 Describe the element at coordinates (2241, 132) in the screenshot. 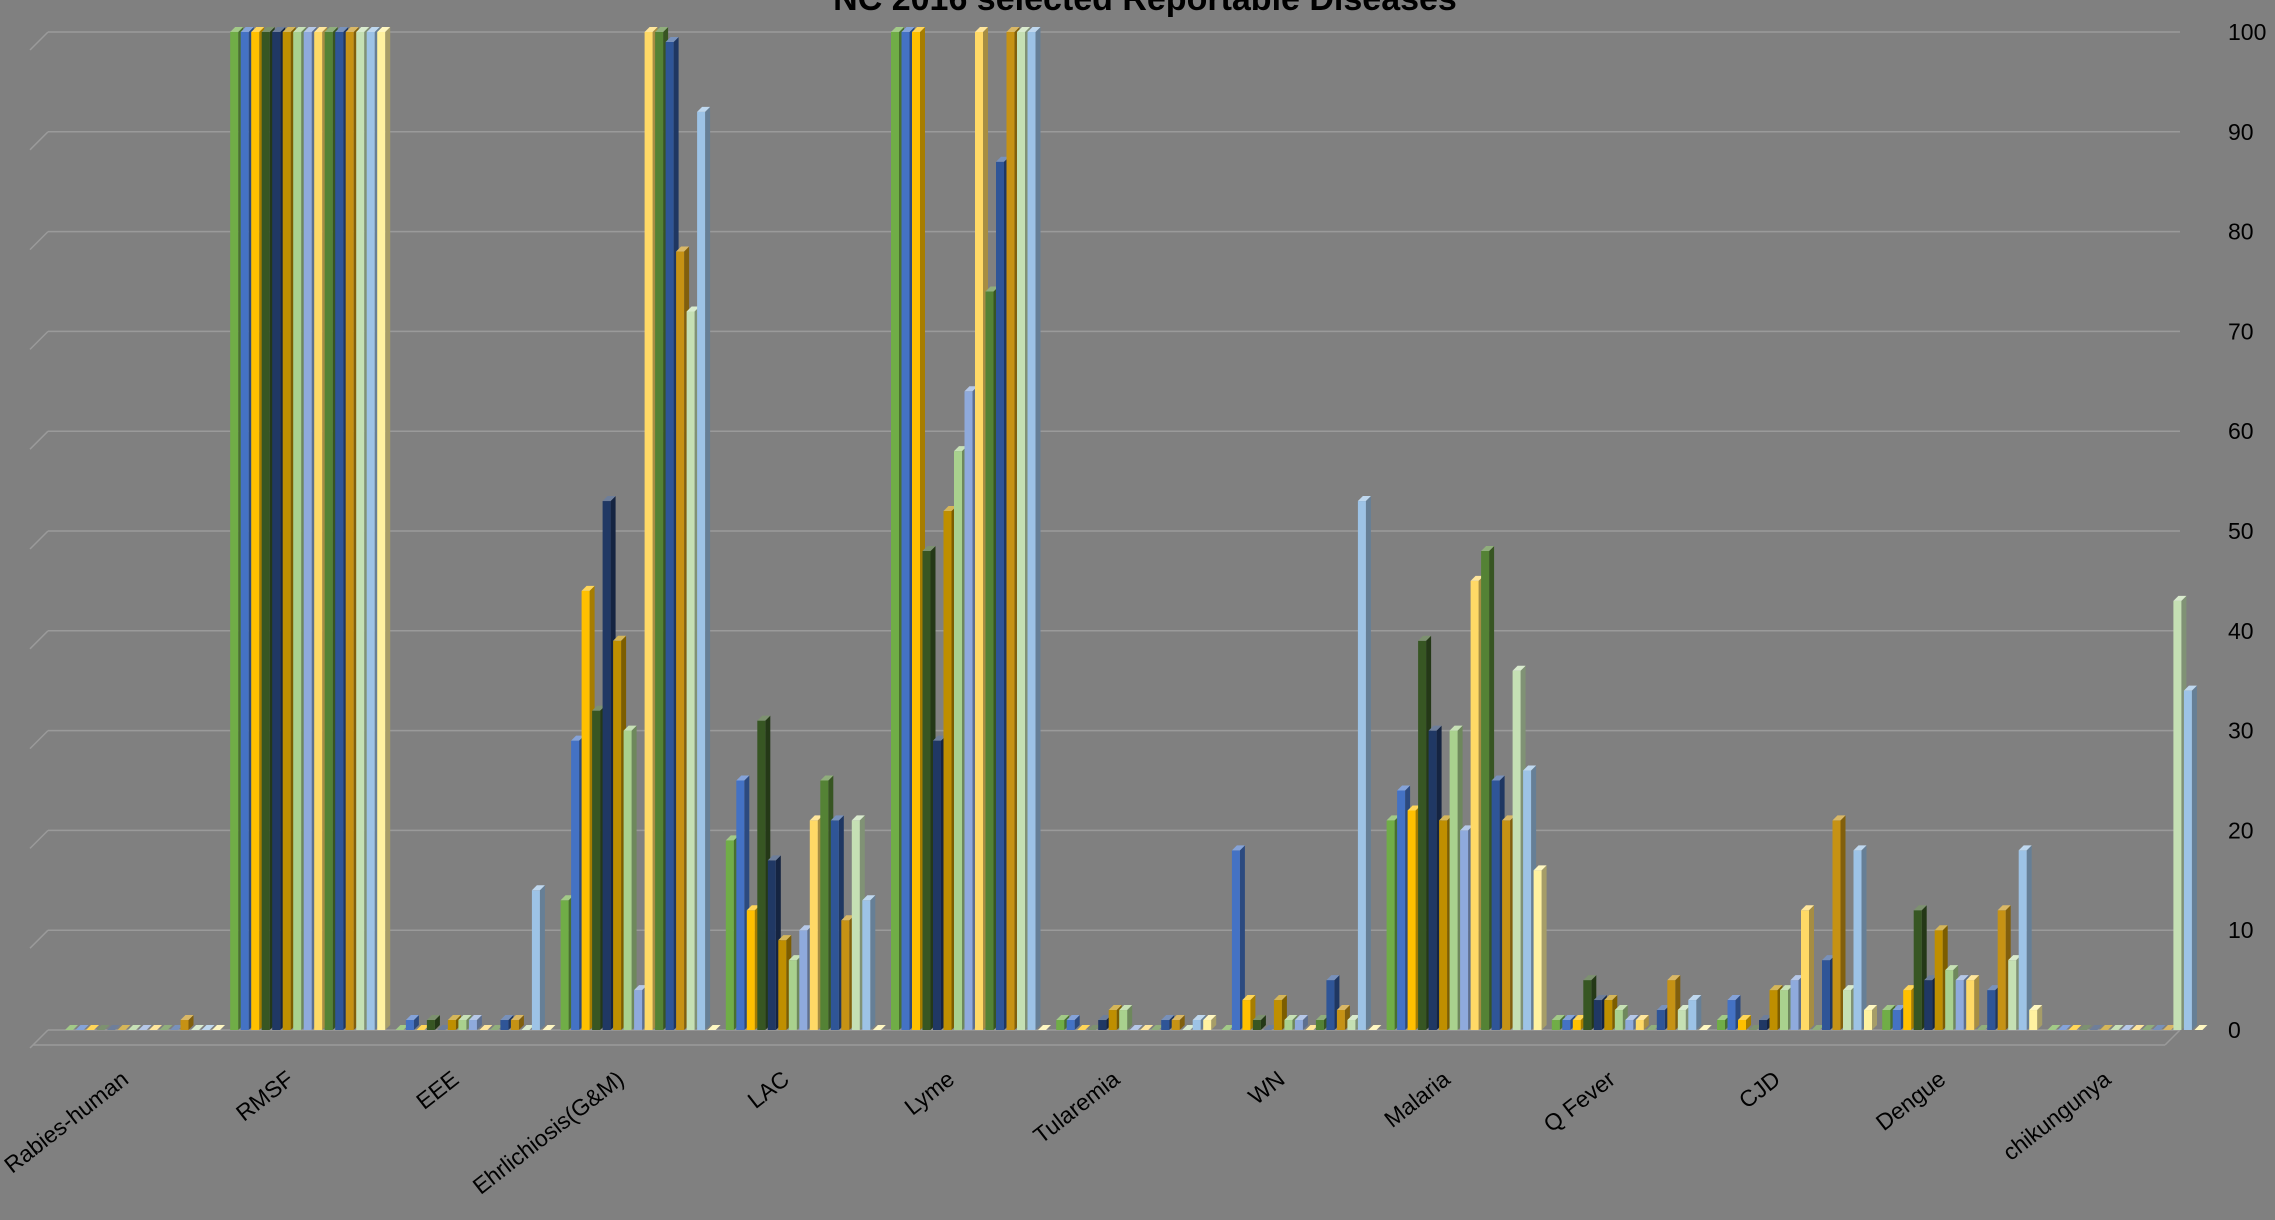

I see `y-tick-label: 90` at that location.